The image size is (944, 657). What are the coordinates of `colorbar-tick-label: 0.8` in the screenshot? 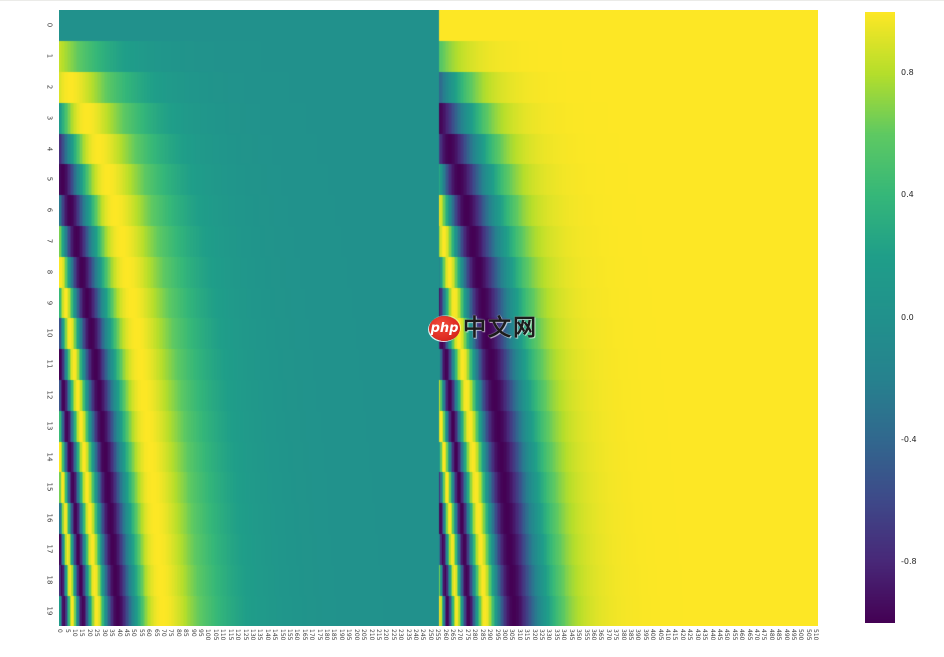 It's located at (907, 73).